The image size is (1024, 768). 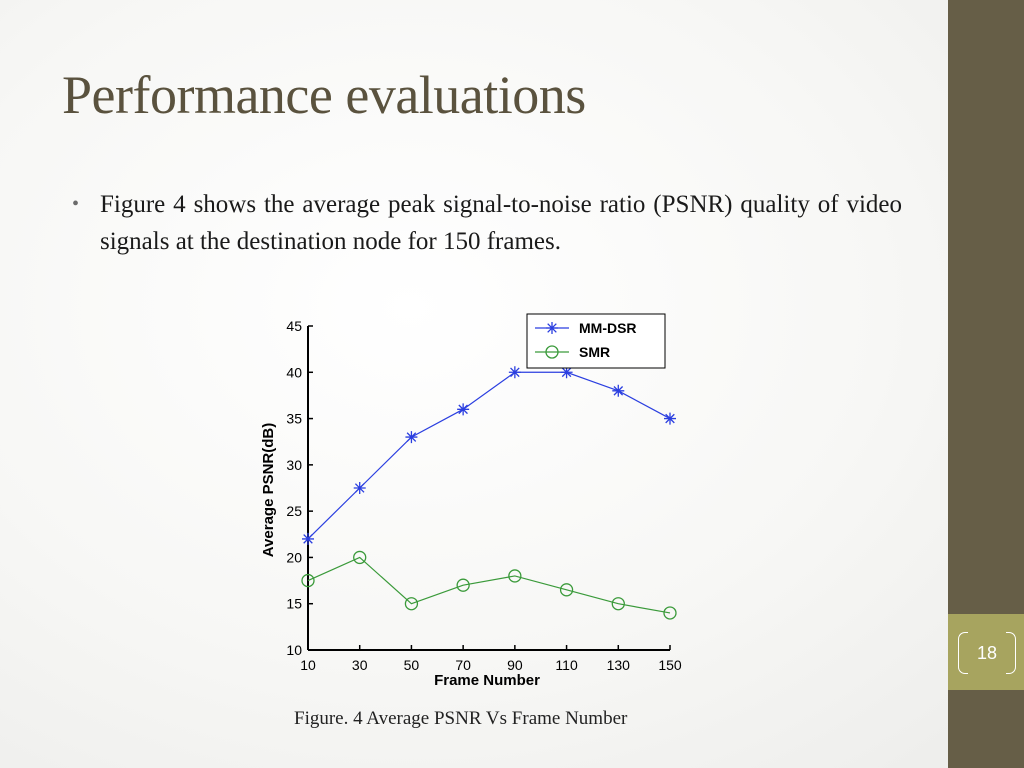 I want to click on legend-label: SMR, so click(x=594, y=352).